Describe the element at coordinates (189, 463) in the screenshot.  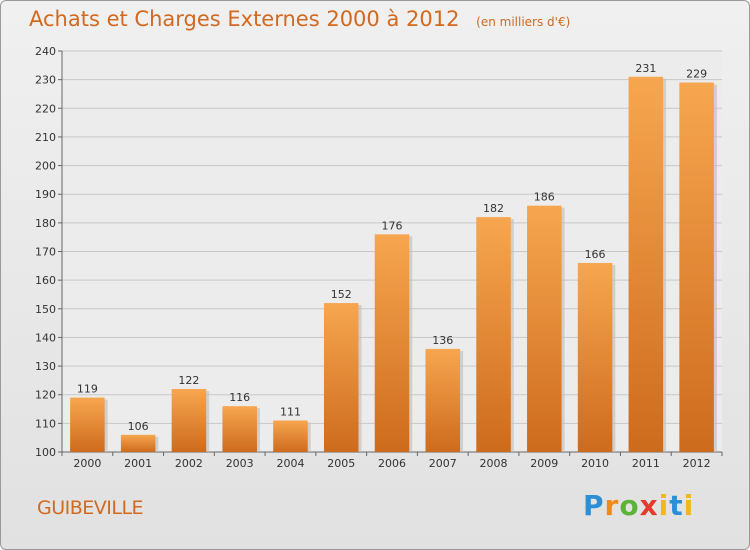
I see `x-tick-label-2002: 2002` at that location.